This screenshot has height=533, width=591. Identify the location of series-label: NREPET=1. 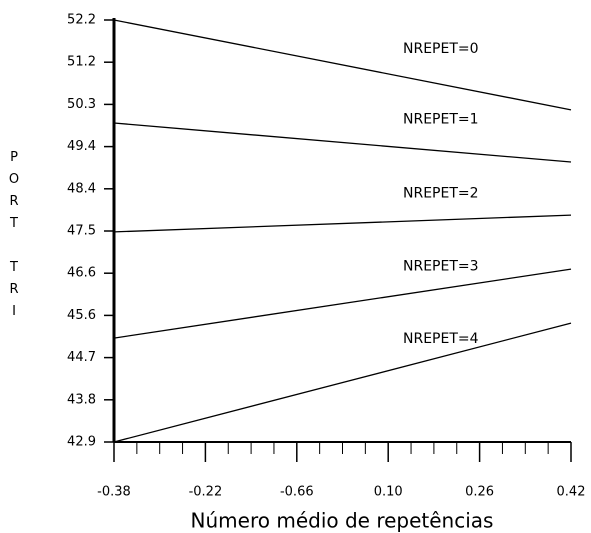
(441, 120).